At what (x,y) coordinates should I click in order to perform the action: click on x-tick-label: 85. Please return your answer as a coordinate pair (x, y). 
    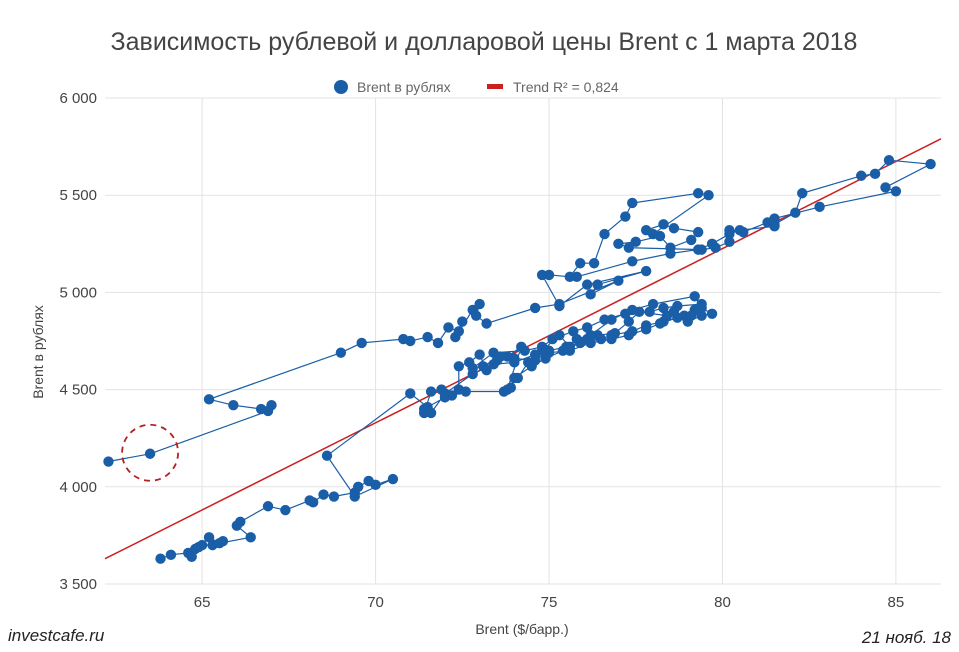
    Looking at the image, I should click on (896, 602).